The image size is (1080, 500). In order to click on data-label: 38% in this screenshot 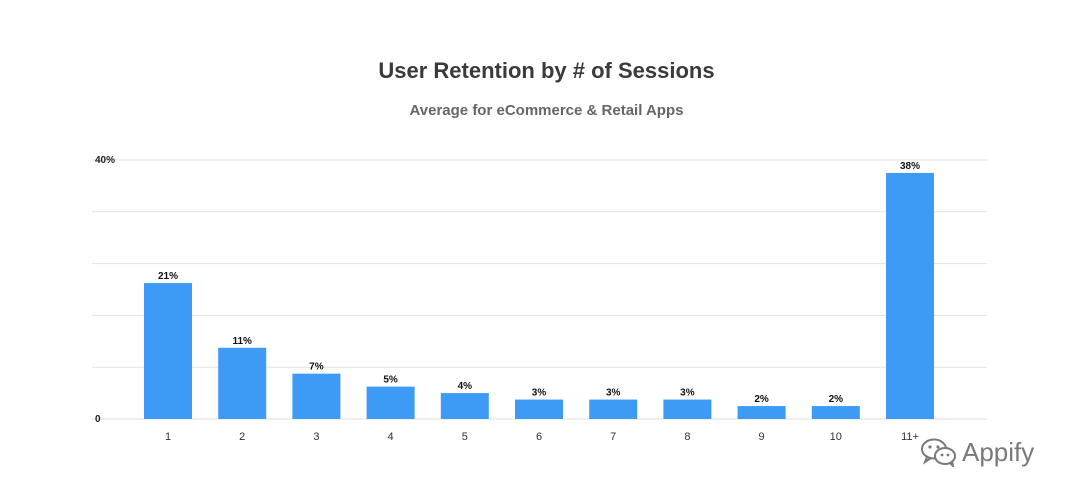, I will do `click(910, 166)`.